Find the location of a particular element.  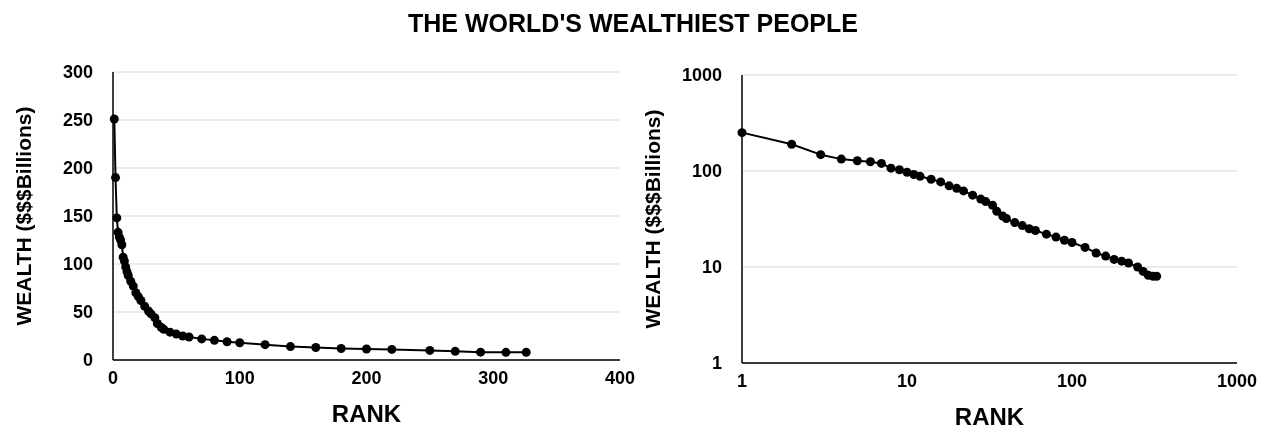

y-tick-label: 200 is located at coordinates (77, 168).